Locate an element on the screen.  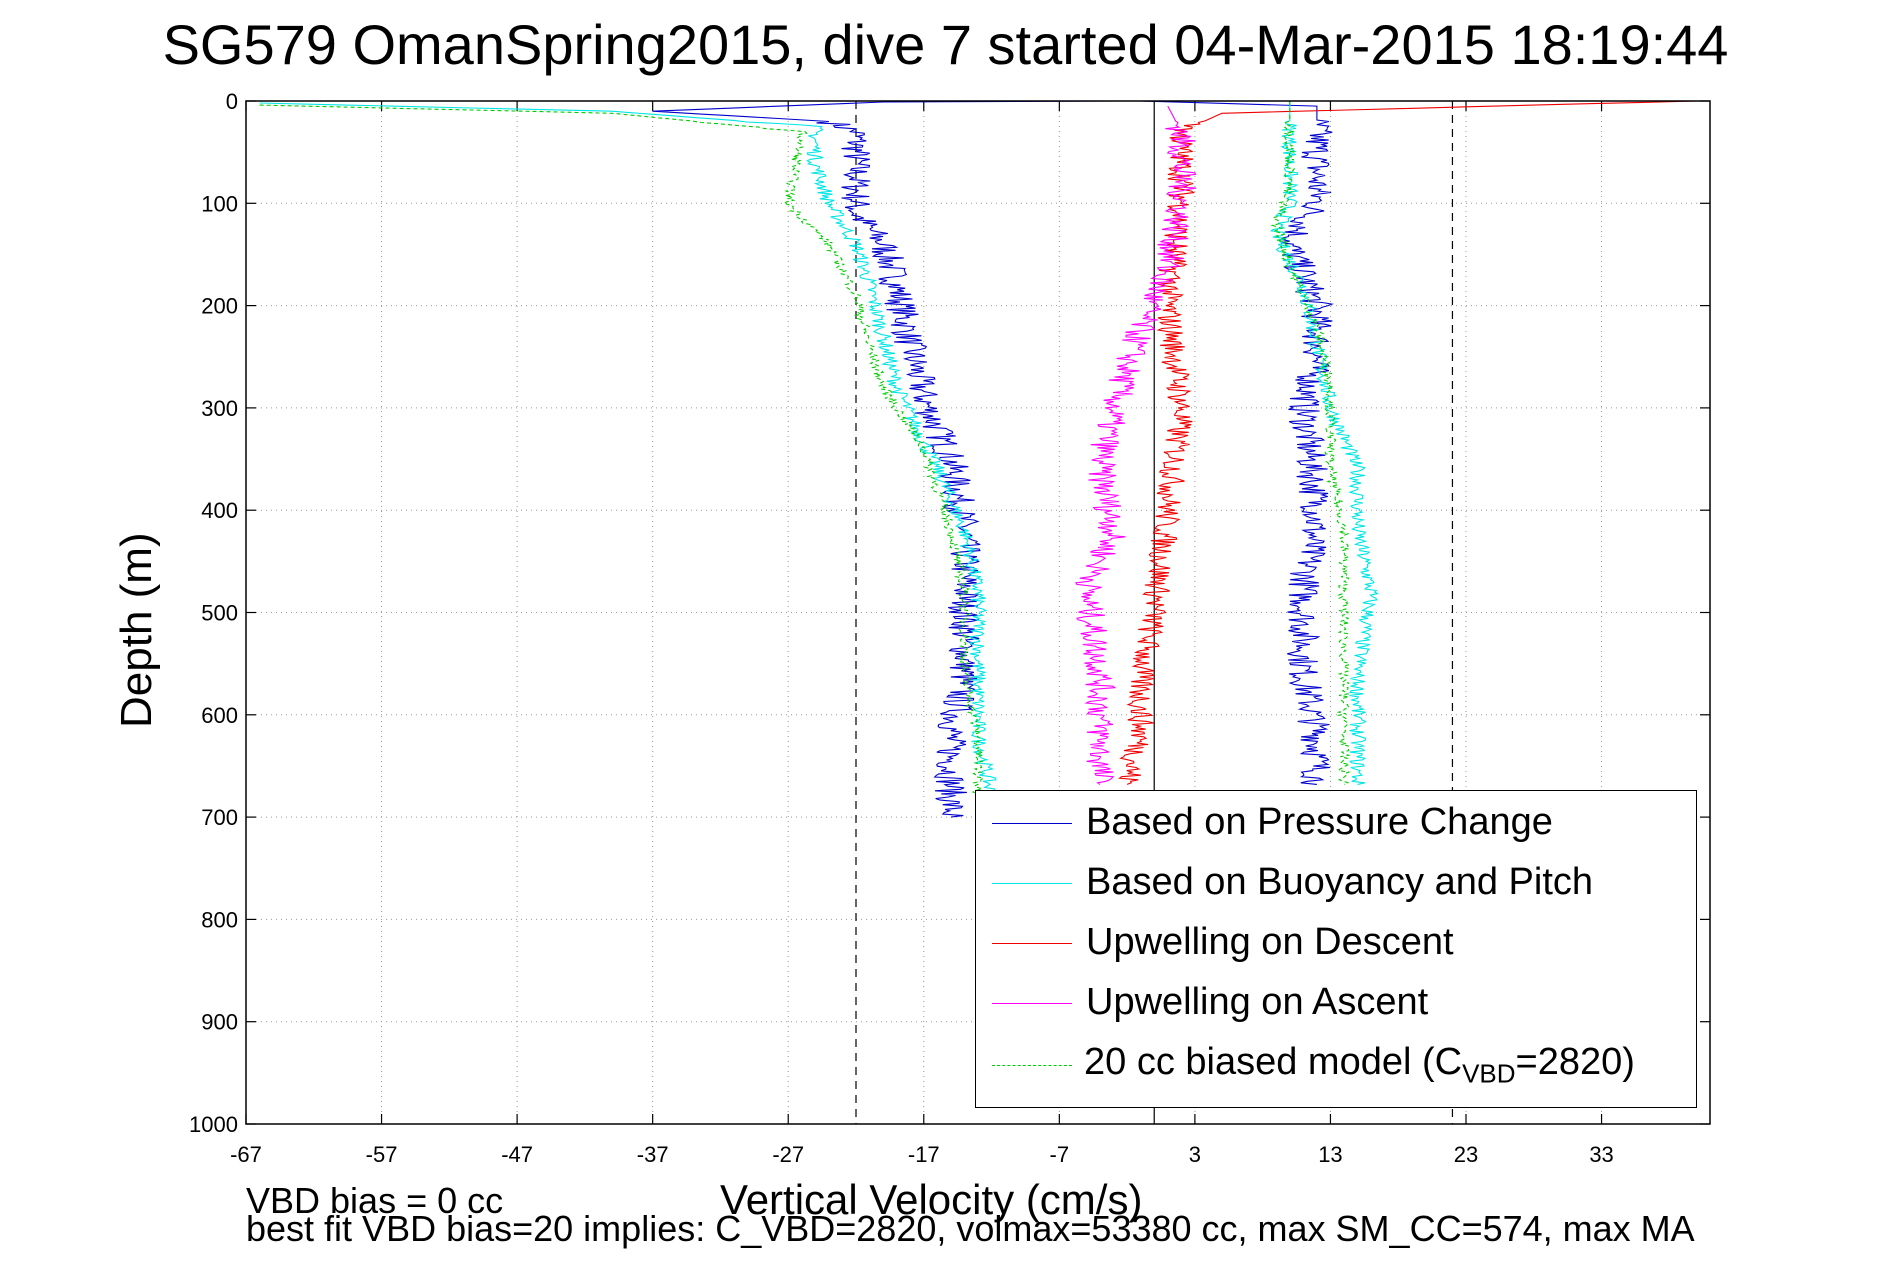
x-tick-label: -17 is located at coordinates (924, 1154).